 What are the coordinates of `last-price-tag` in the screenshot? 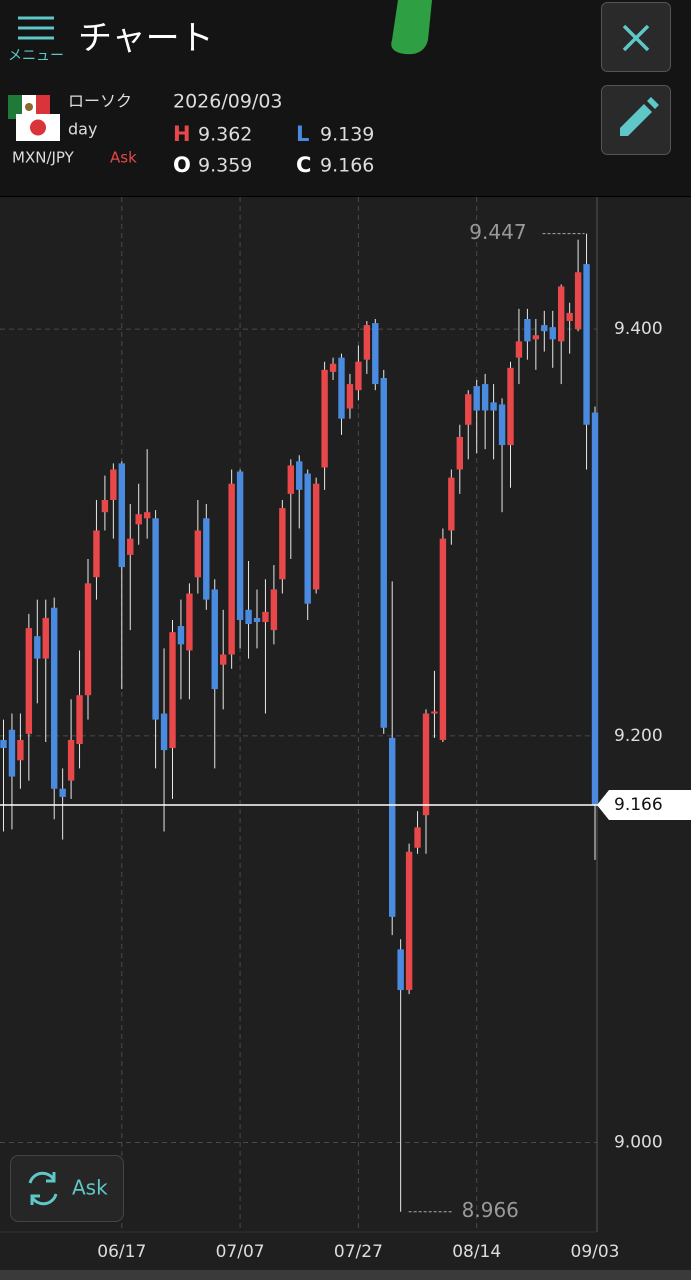 It's located at (644, 805).